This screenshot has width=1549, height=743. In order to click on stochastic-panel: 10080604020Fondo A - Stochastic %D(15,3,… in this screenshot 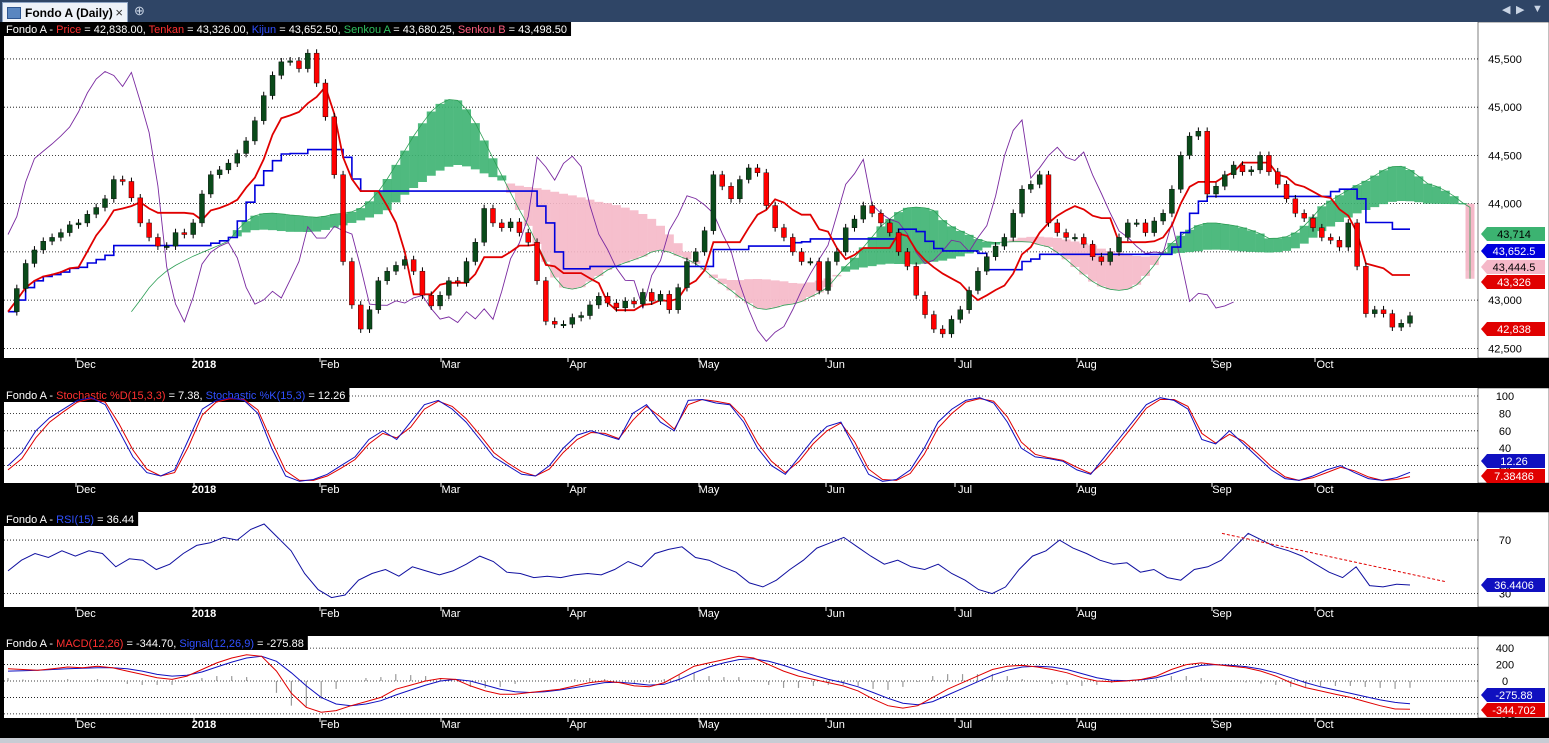, I will do `click(774, 441)`.